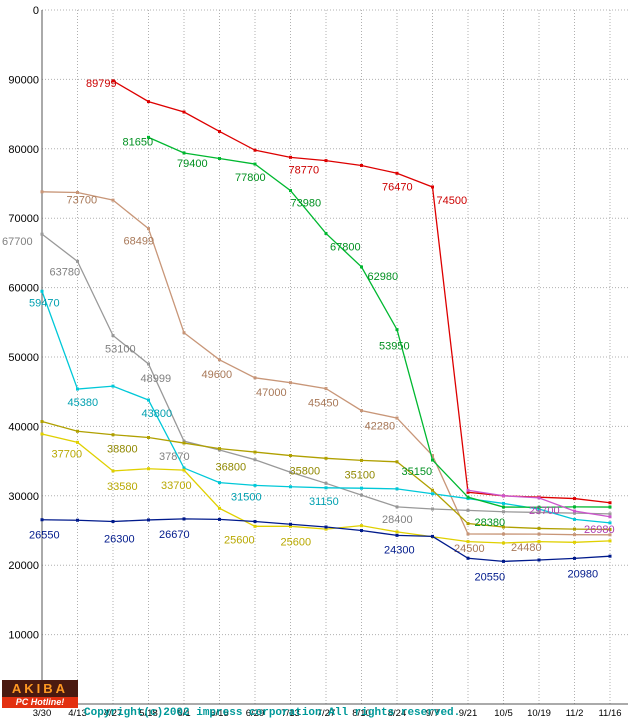 The width and height of the screenshot is (640, 720). Describe the element at coordinates (583, 574) in the screenshot. I see `data-point-label: 20980` at that location.